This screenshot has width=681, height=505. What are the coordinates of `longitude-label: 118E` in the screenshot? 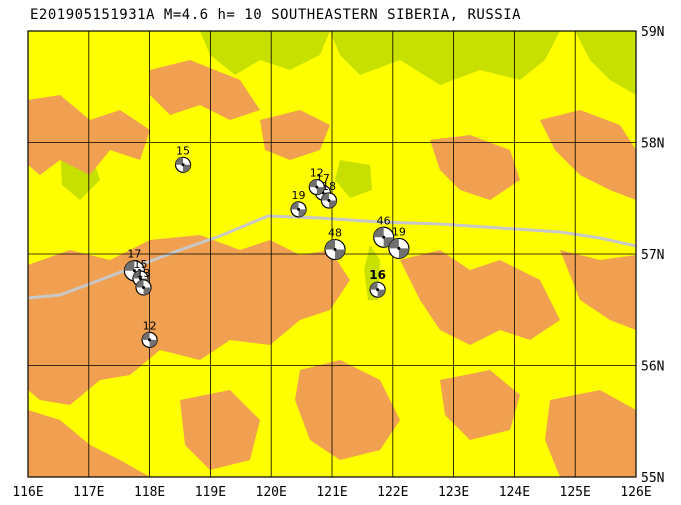 It's located at (149, 492).